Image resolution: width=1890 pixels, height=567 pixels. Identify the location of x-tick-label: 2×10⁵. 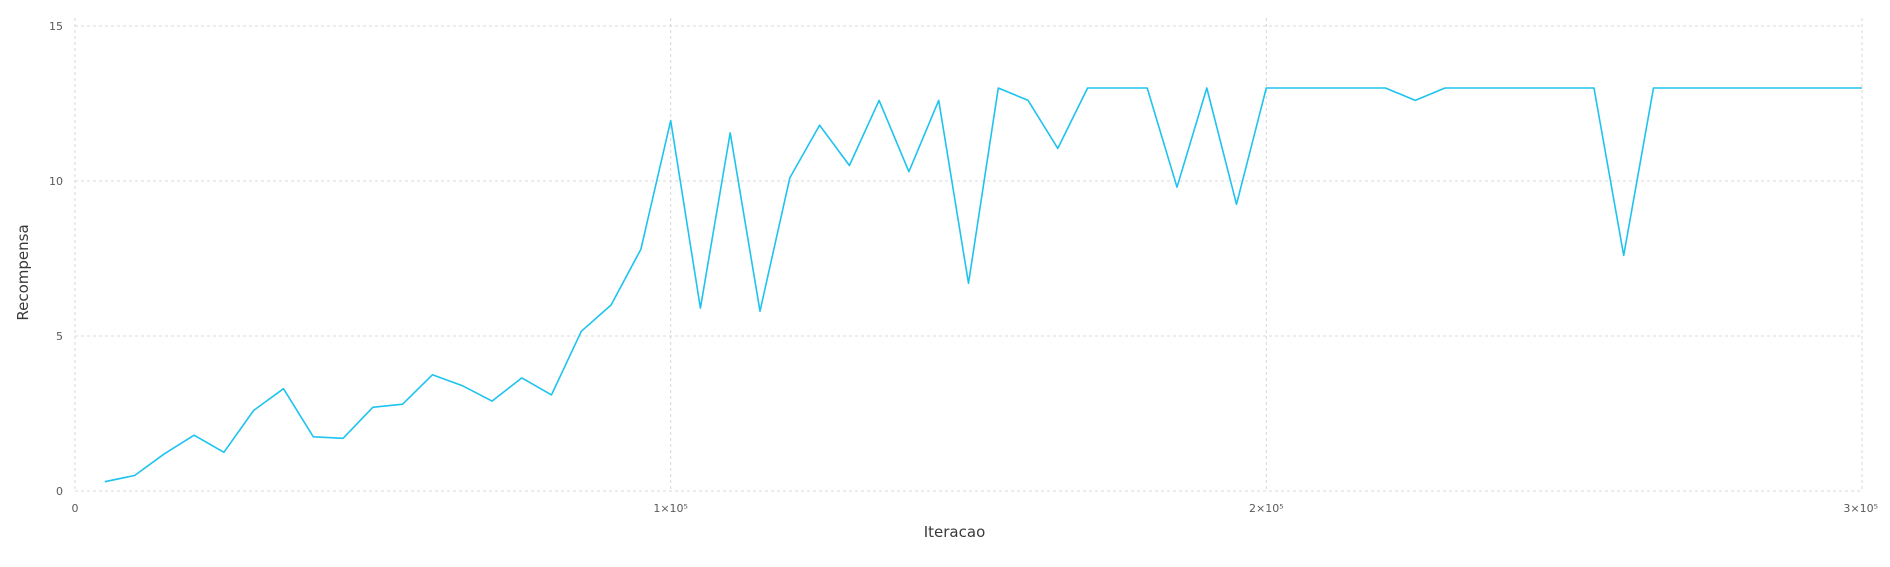
(1266, 508).